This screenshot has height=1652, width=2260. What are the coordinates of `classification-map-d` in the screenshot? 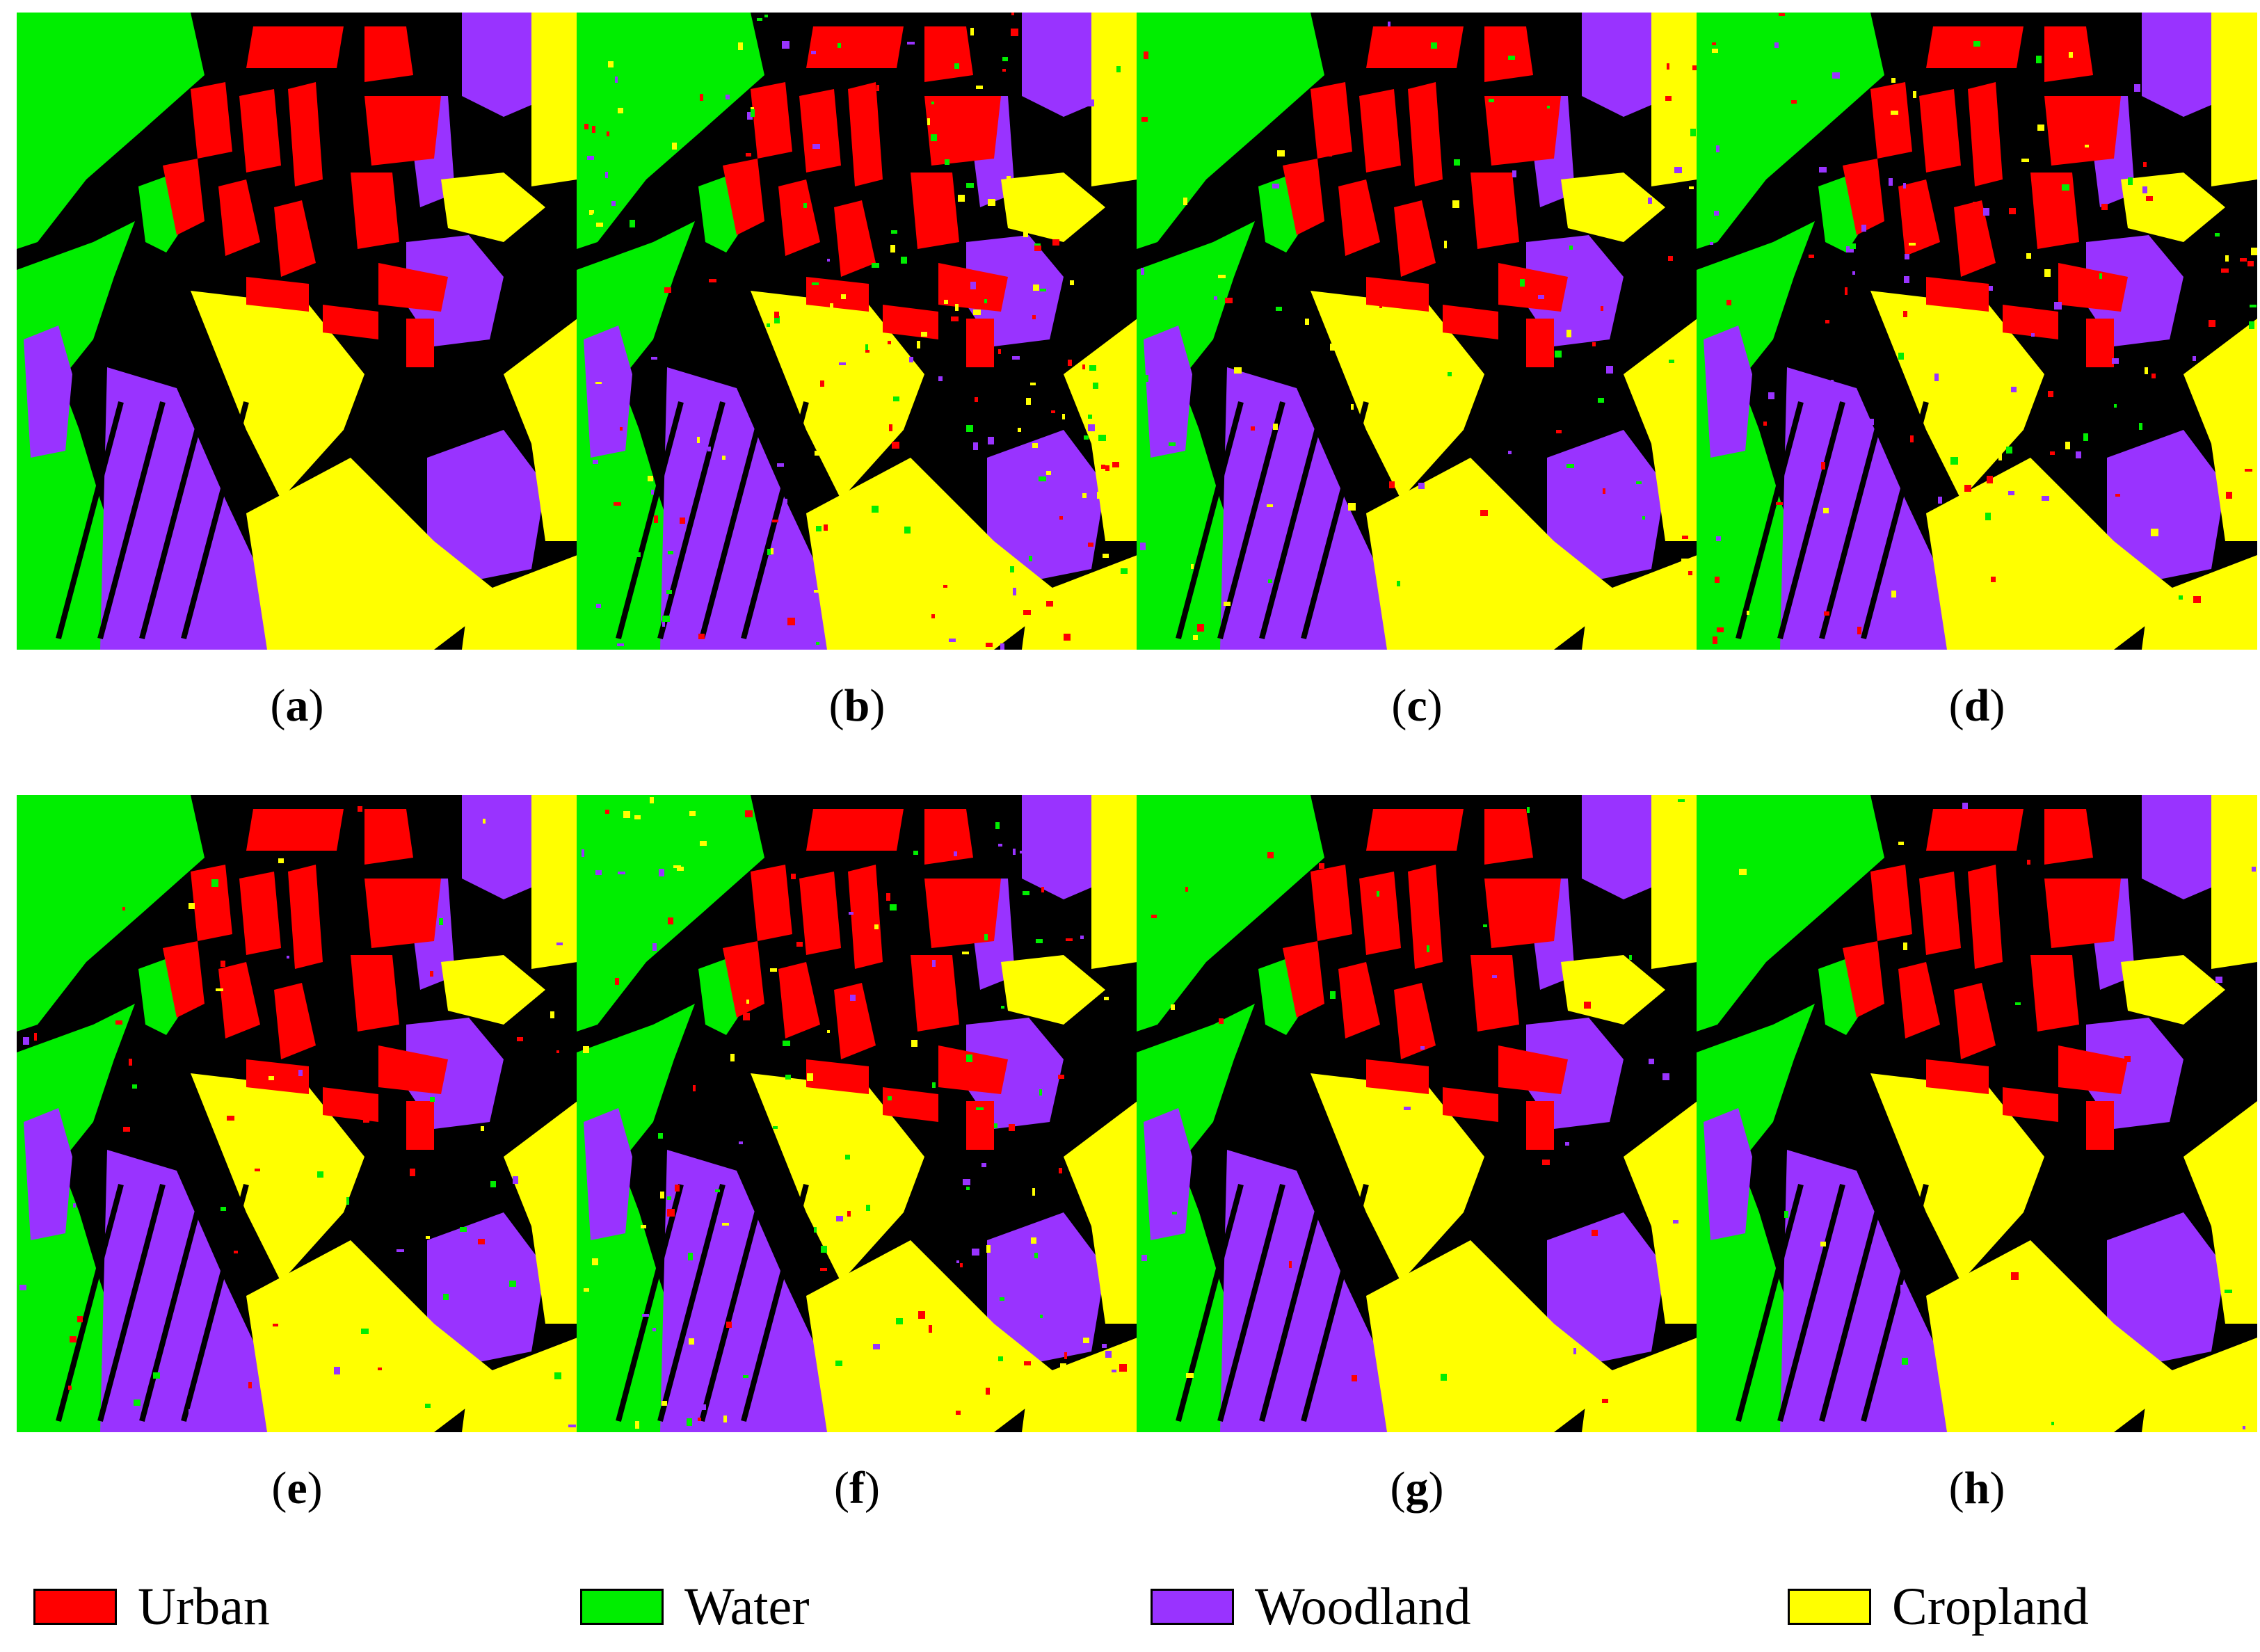 It's located at (1977, 331).